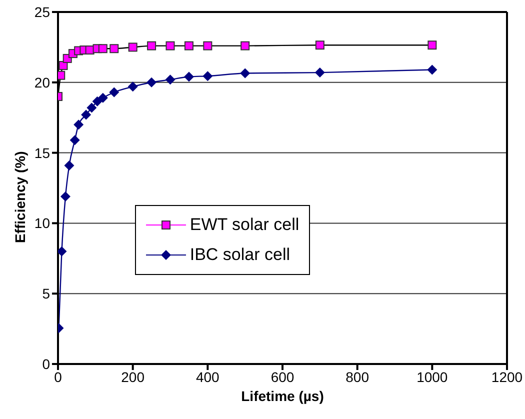  I want to click on x-tick-label: 1000, so click(432, 376).